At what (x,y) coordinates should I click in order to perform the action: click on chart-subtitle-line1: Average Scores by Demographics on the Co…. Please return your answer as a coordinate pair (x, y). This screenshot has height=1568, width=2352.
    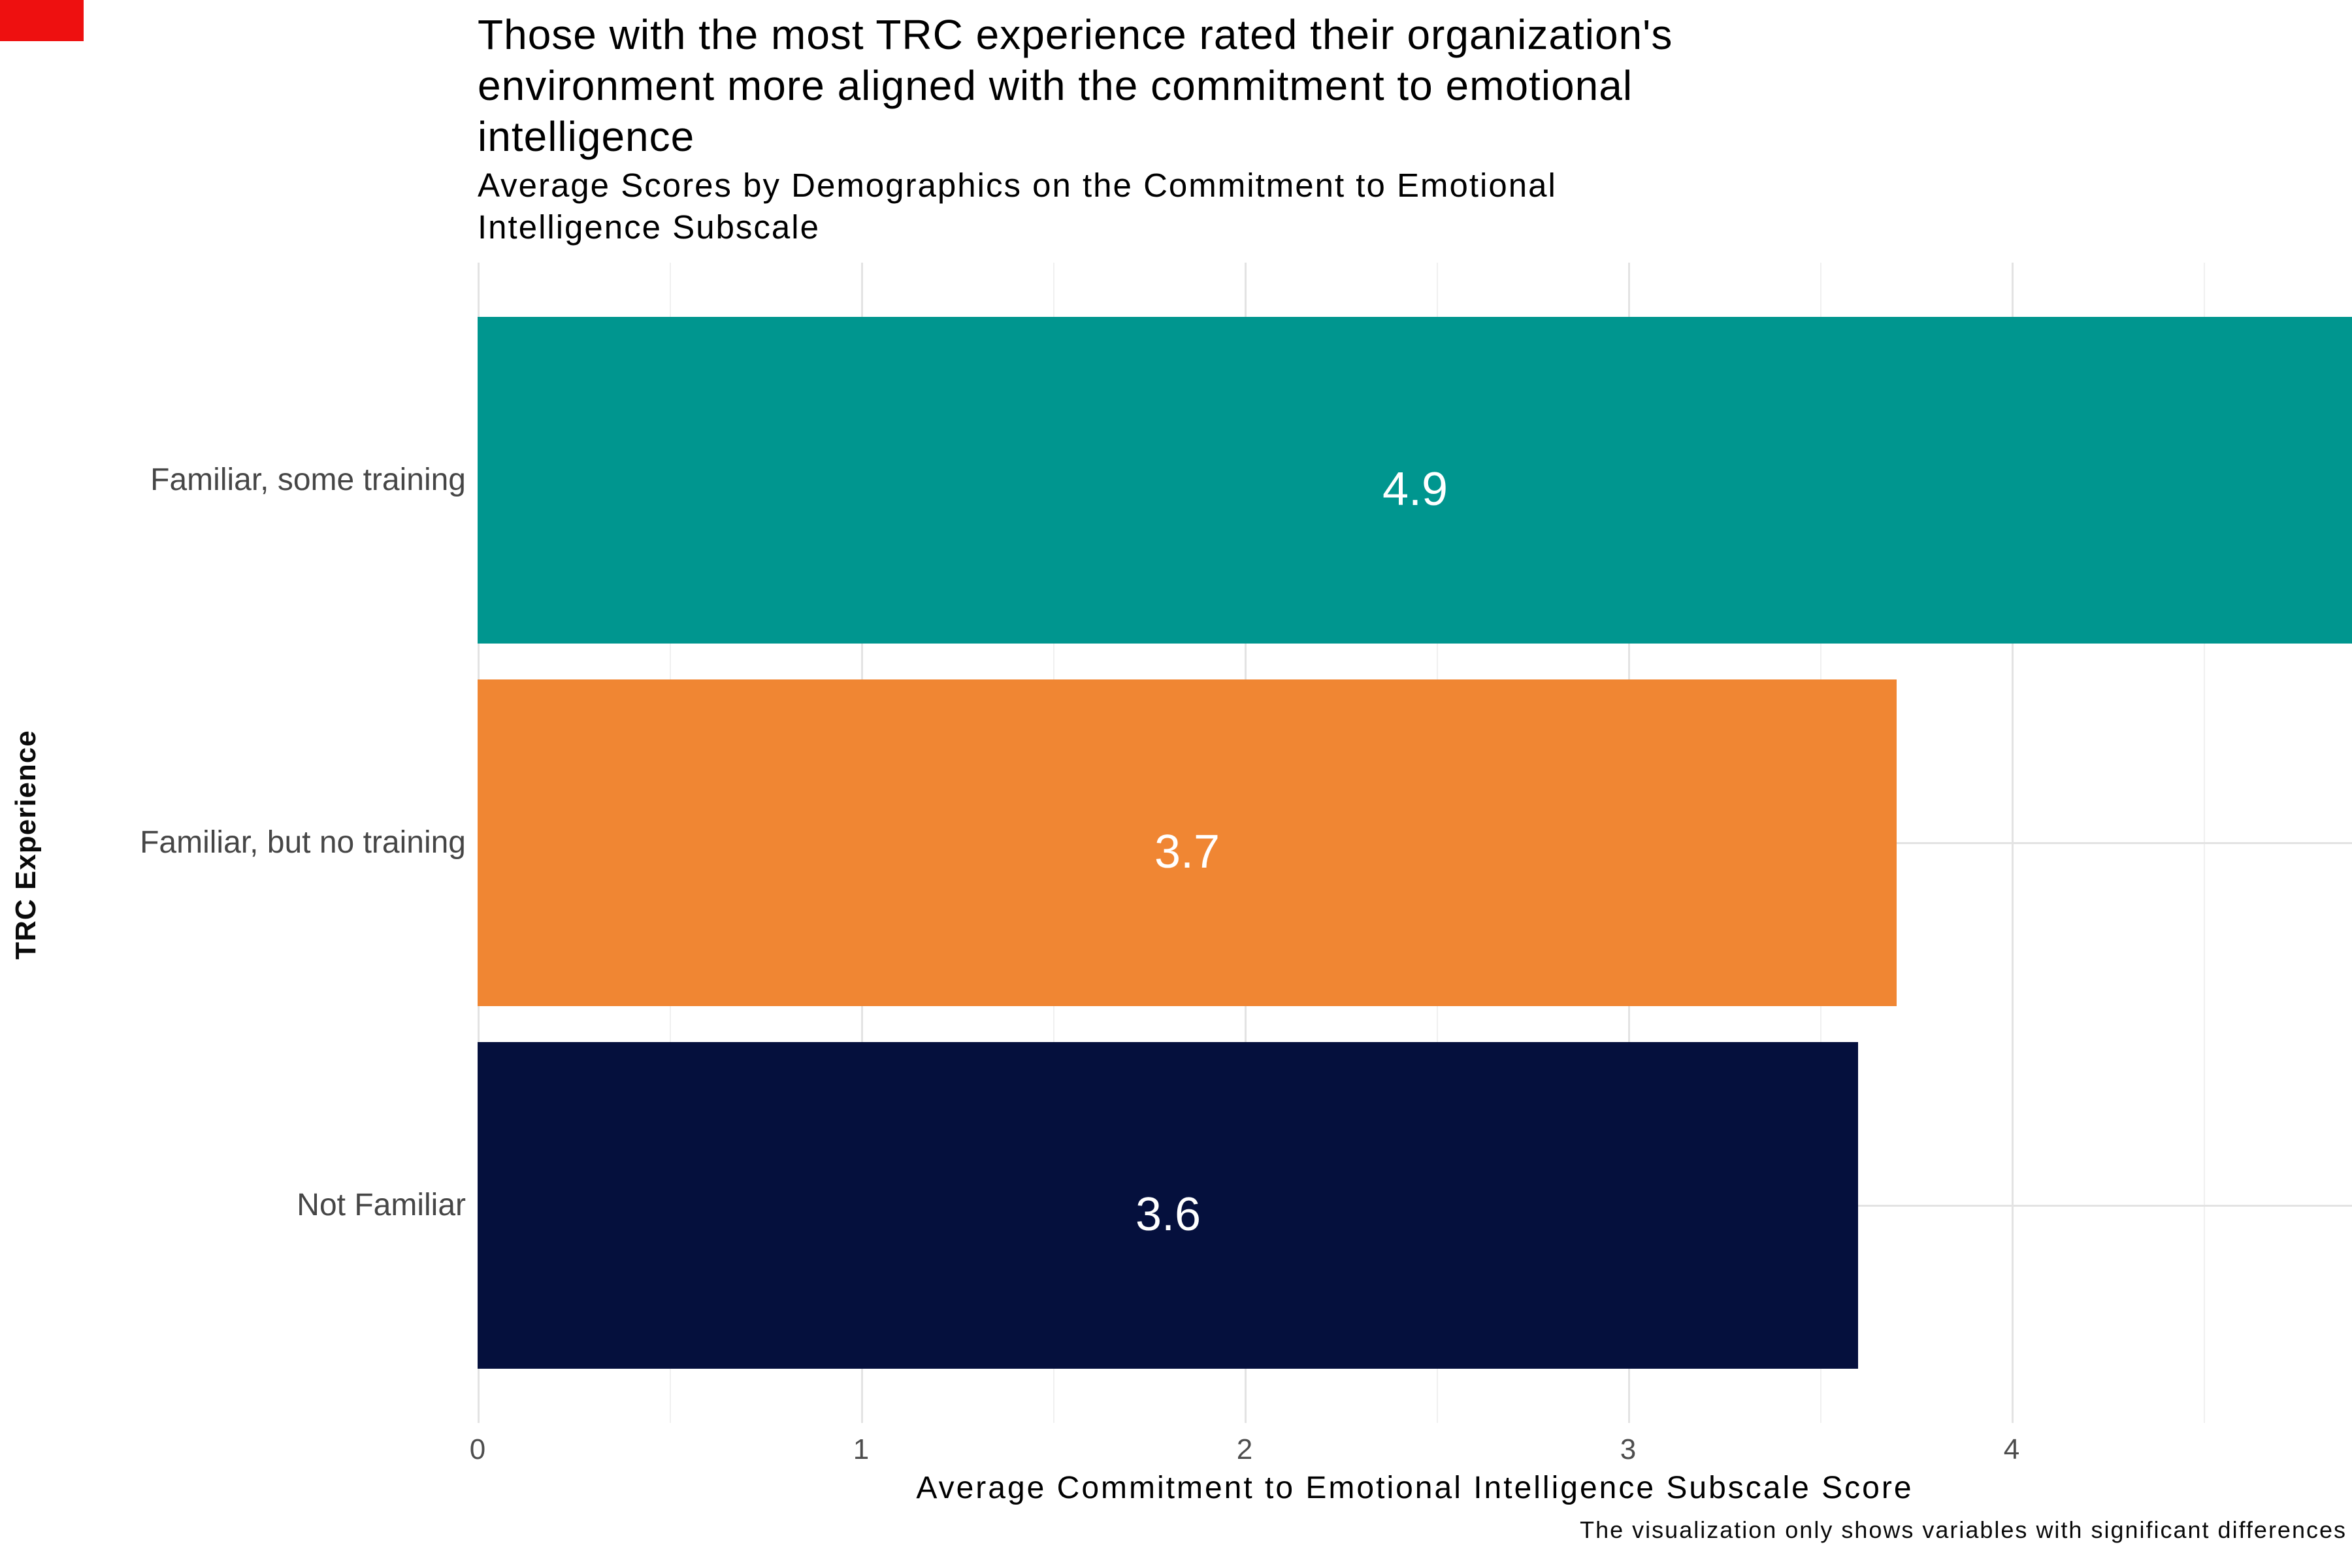
    Looking at the image, I should click on (1017, 185).